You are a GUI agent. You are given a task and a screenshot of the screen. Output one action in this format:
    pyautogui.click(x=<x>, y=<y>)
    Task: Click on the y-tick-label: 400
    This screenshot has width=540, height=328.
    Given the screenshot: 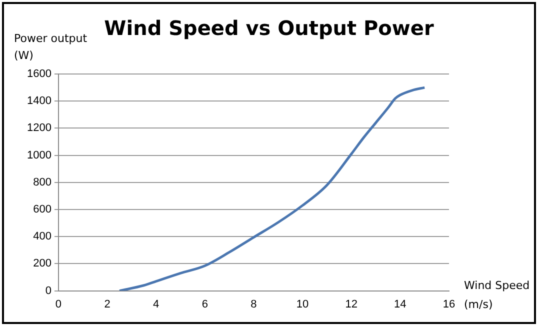 What is the action you would take?
    pyautogui.click(x=42, y=236)
    